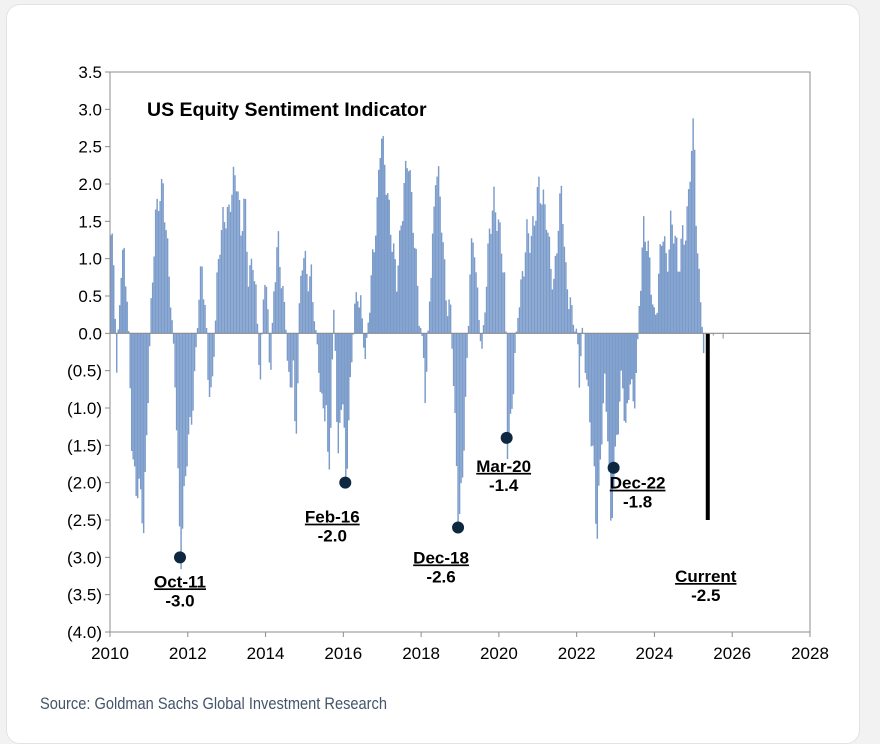 Image resolution: width=880 pixels, height=744 pixels. What do you see at coordinates (90, 259) in the screenshot?
I see `y-tick-label: 1.0` at bounding box center [90, 259].